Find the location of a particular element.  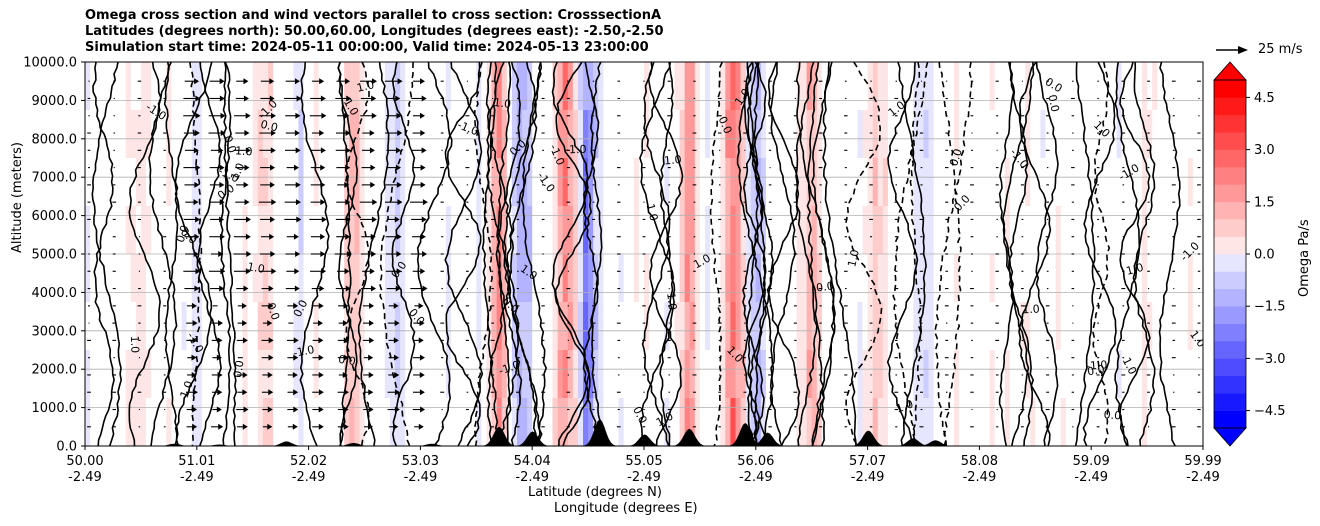

terrain is located at coordinates (644, 432).